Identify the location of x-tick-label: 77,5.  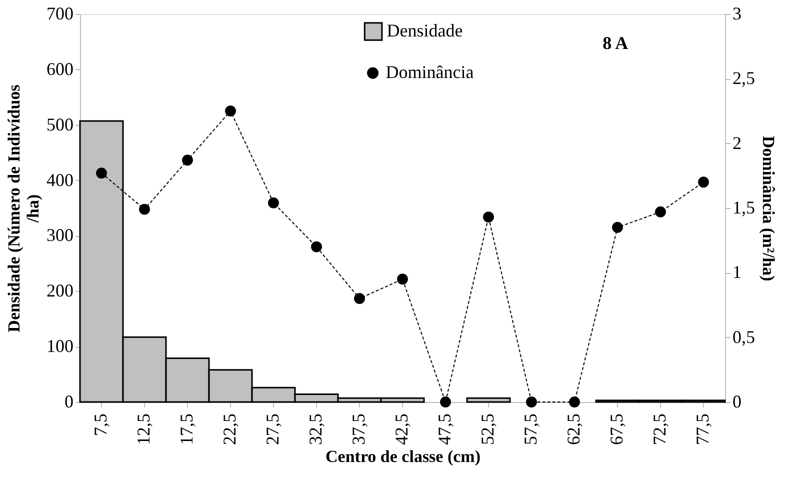
(702, 429).